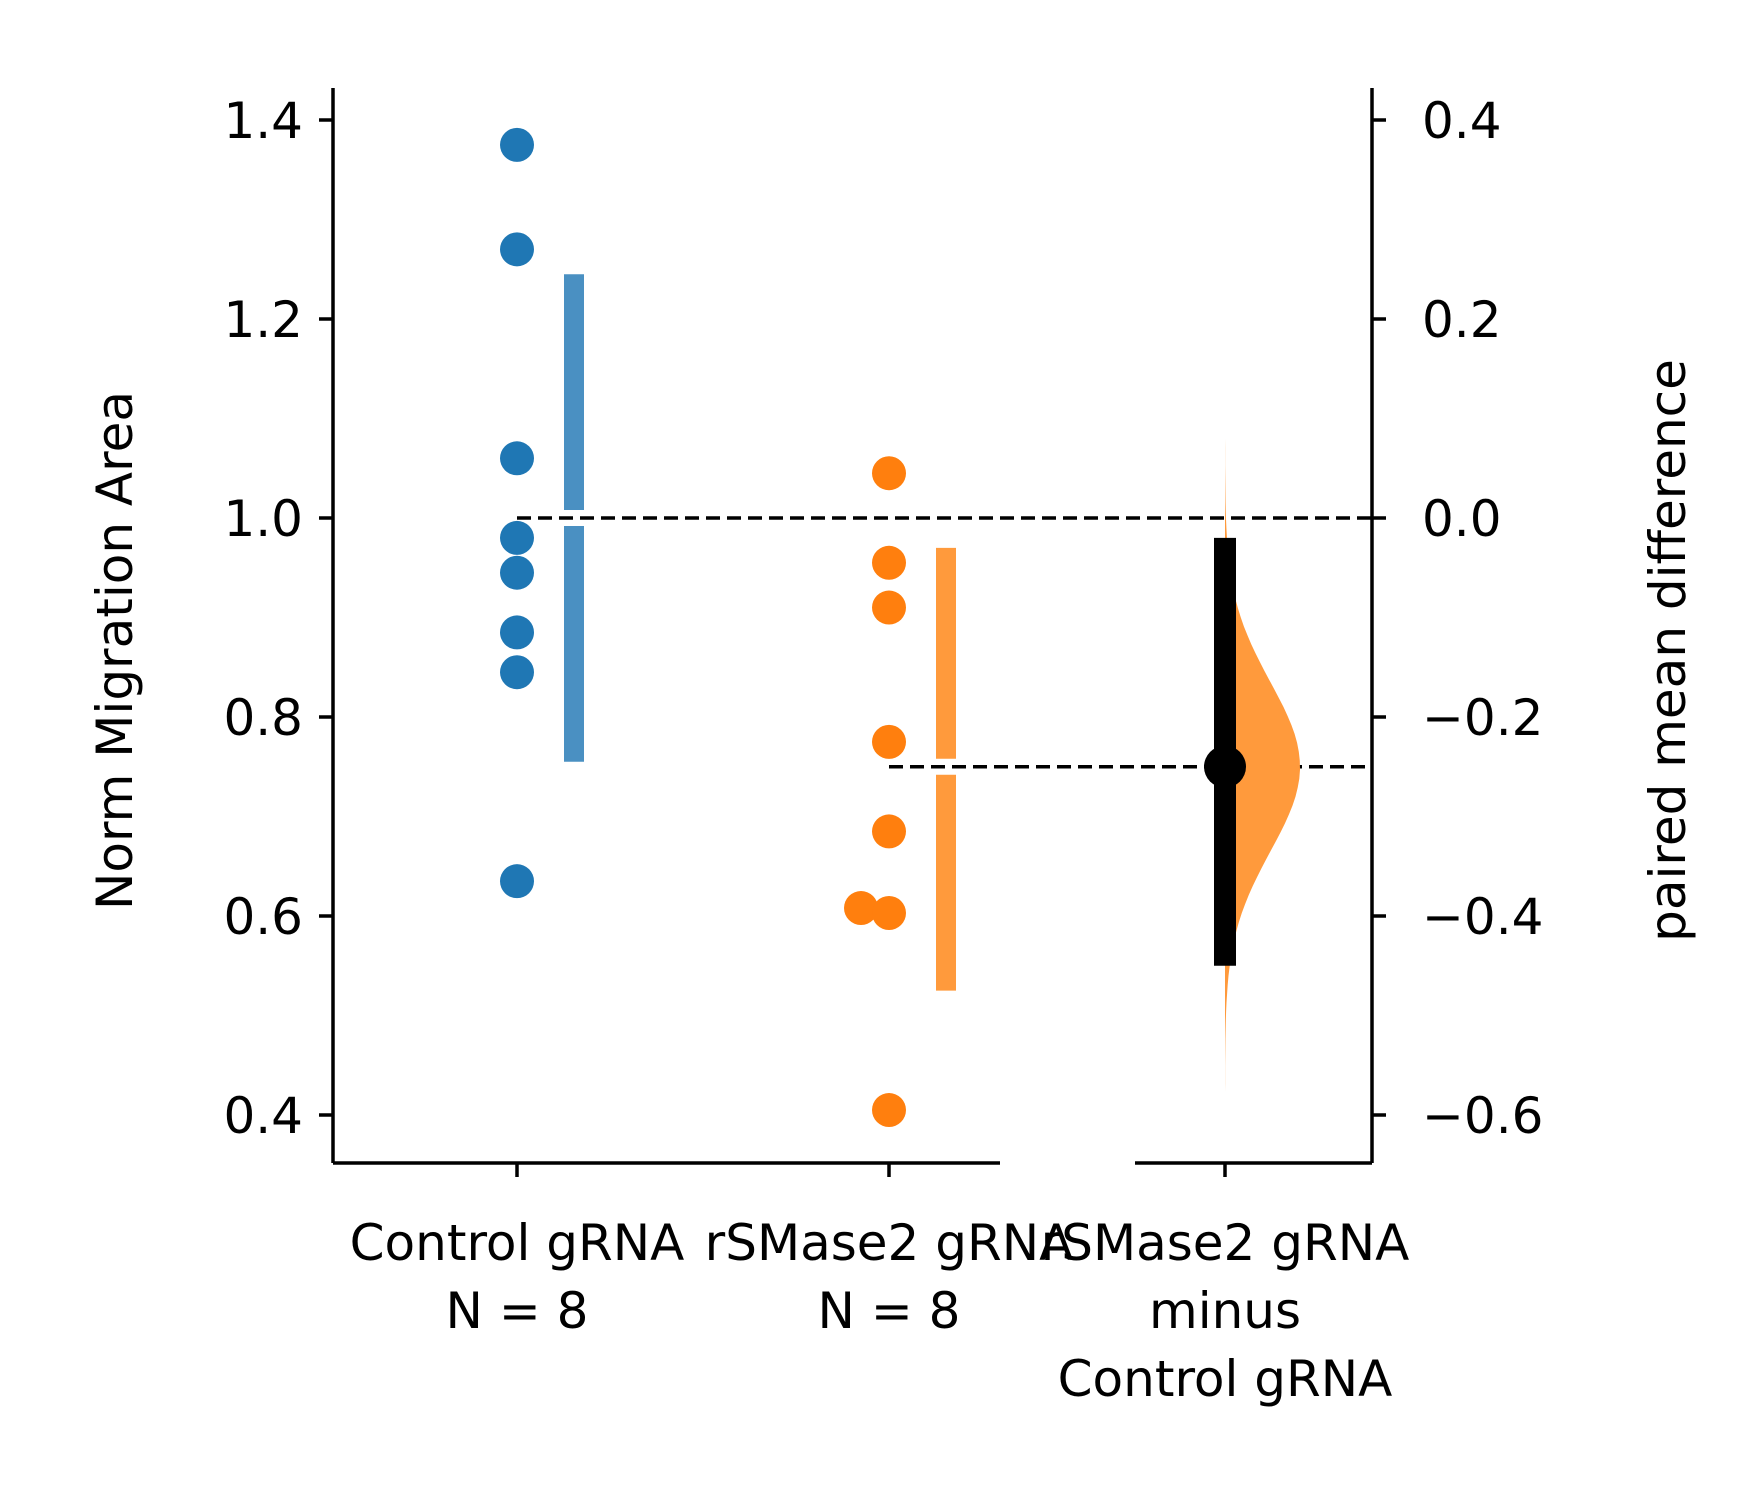 Image resolution: width=1750 pixels, height=1500 pixels. Describe the element at coordinates (263, 320) in the screenshot. I see `left-axis-tick-label: 1.2` at that location.